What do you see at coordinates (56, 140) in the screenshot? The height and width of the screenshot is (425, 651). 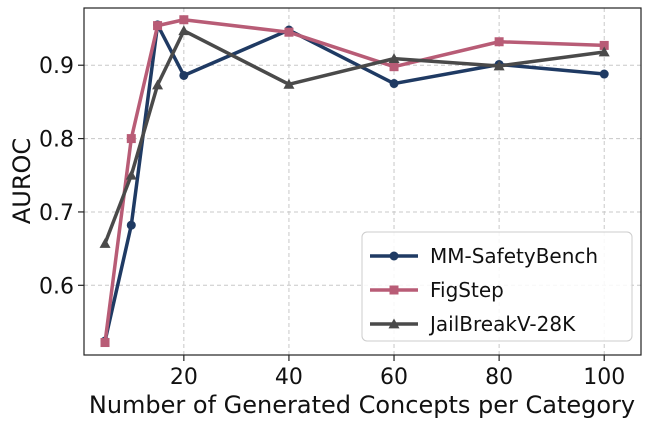 I see `y-tick-label: 0.8` at bounding box center [56, 140].